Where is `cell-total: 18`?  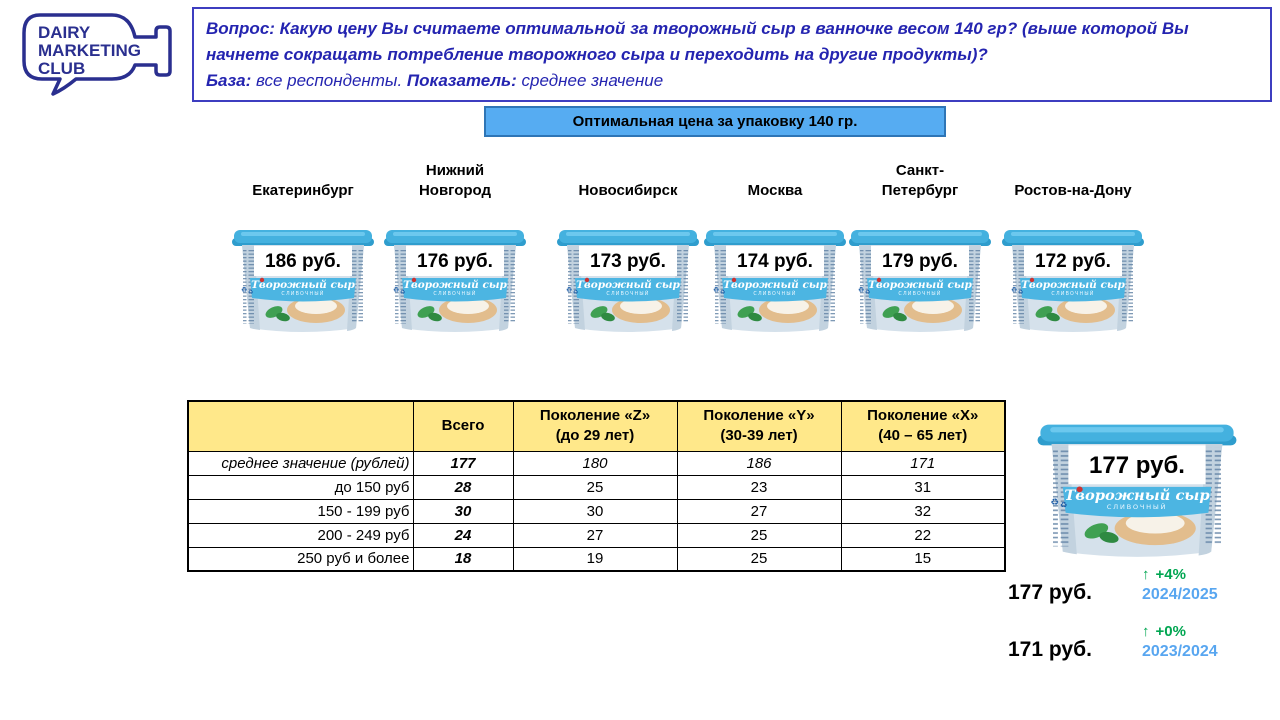 cell-total: 18 is located at coordinates (463, 559).